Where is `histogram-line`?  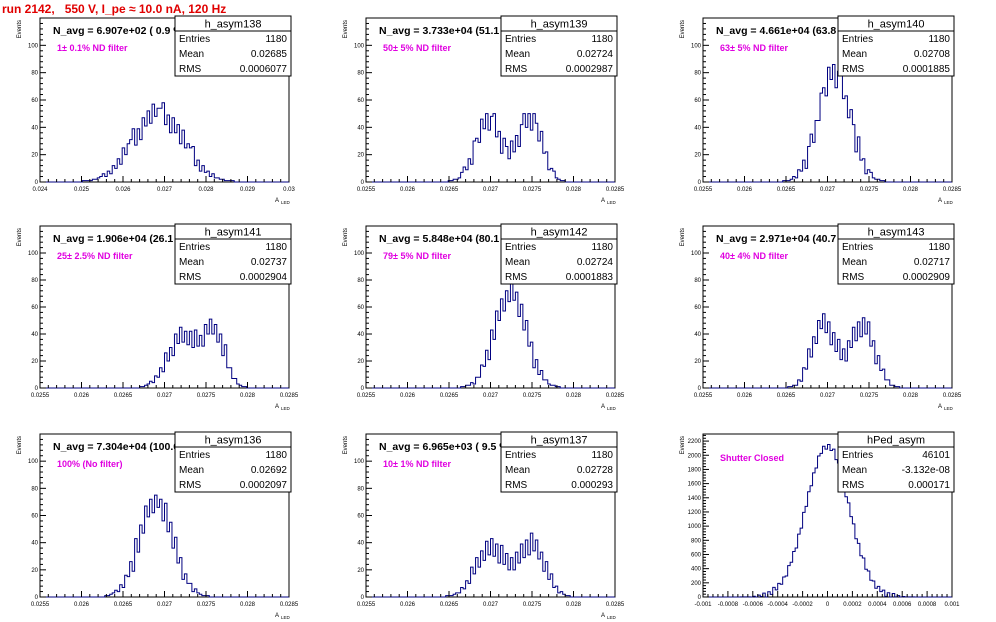
histogram-line is located at coordinates (164, 142).